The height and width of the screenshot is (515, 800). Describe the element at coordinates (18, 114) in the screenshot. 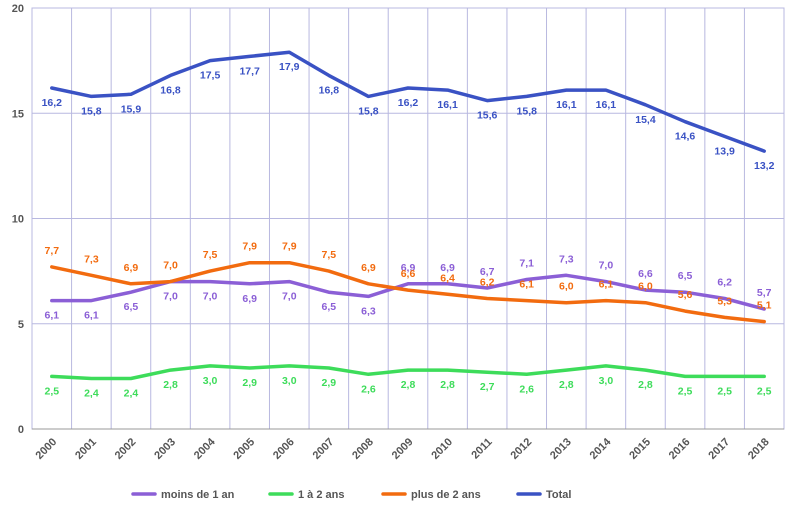

I see `y-tick-label: 15` at that location.